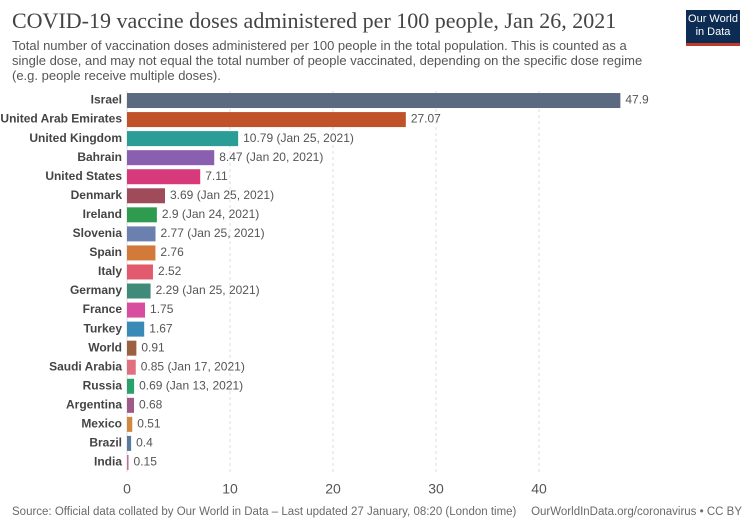 This screenshot has width=754, height=532. Describe the element at coordinates (193, 366) in the screenshot. I see `value-label: 0.85 (Jan 17, 2021)` at that location.